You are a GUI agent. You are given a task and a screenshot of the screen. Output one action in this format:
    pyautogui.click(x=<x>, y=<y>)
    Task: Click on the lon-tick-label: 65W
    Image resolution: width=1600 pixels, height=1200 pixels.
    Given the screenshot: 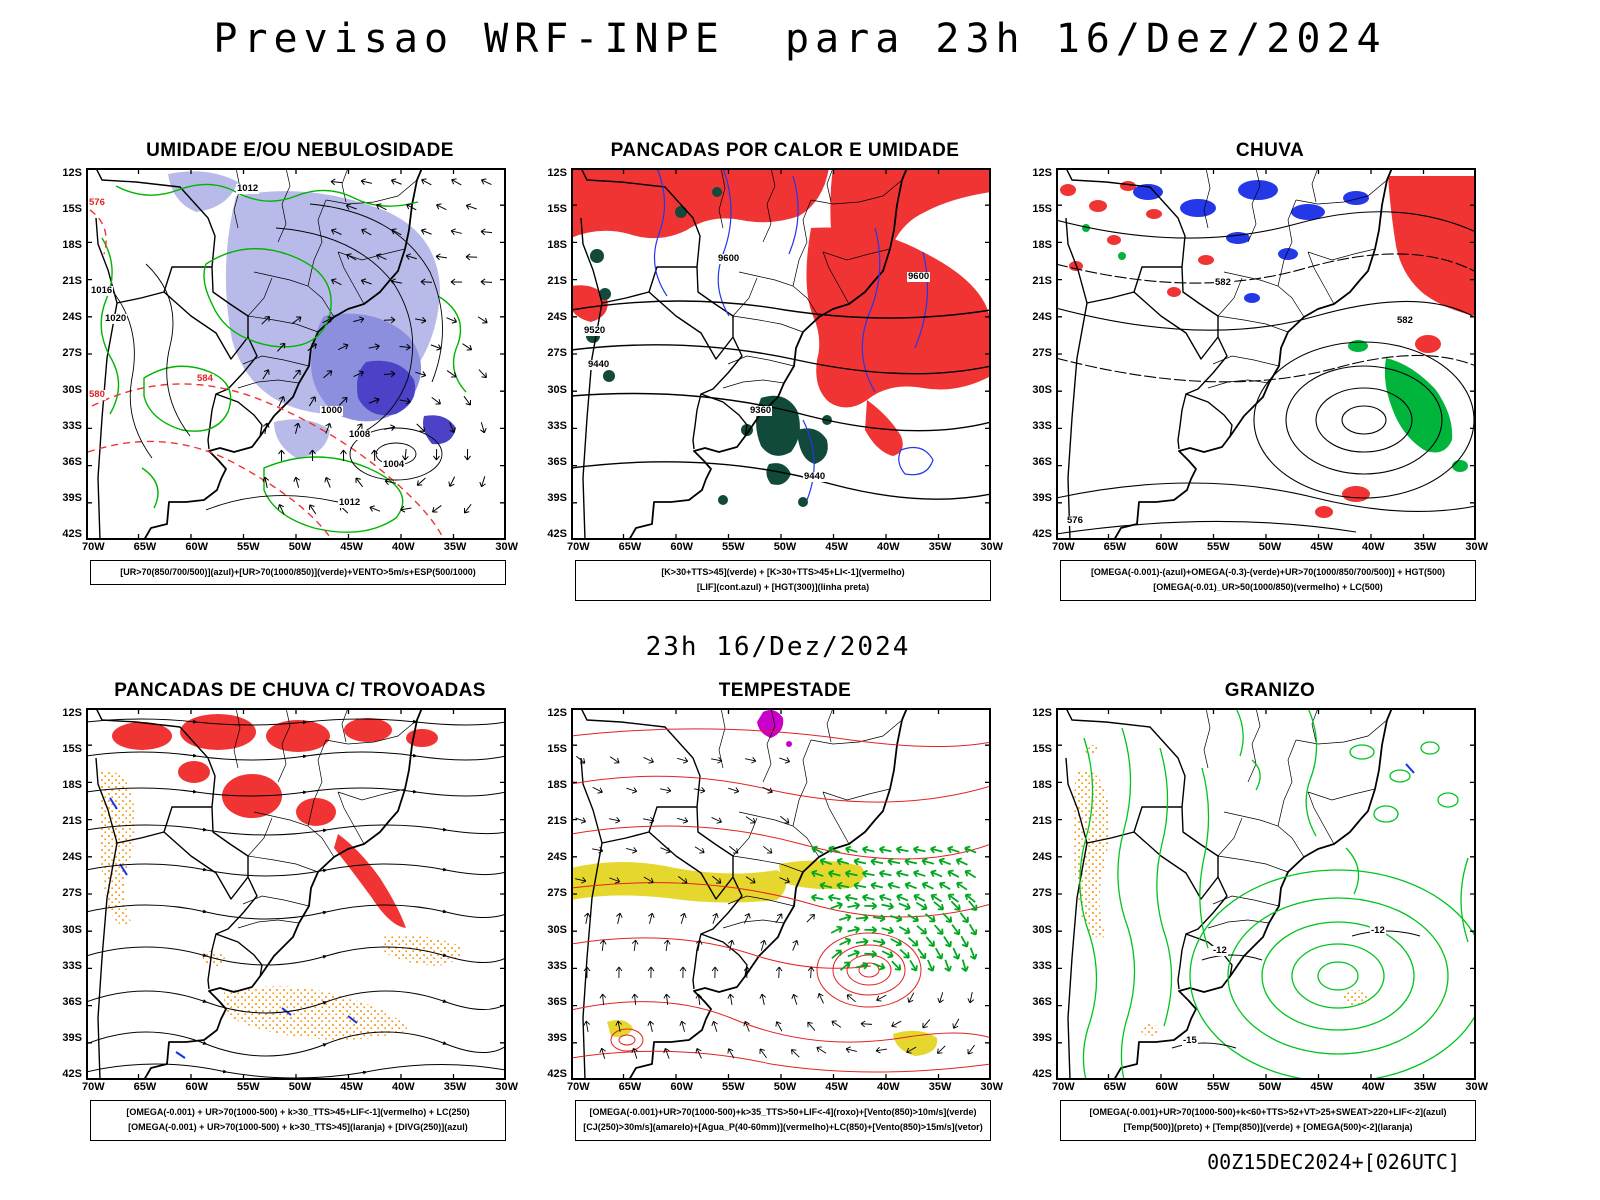 What is the action you would take?
    pyautogui.click(x=630, y=1087)
    